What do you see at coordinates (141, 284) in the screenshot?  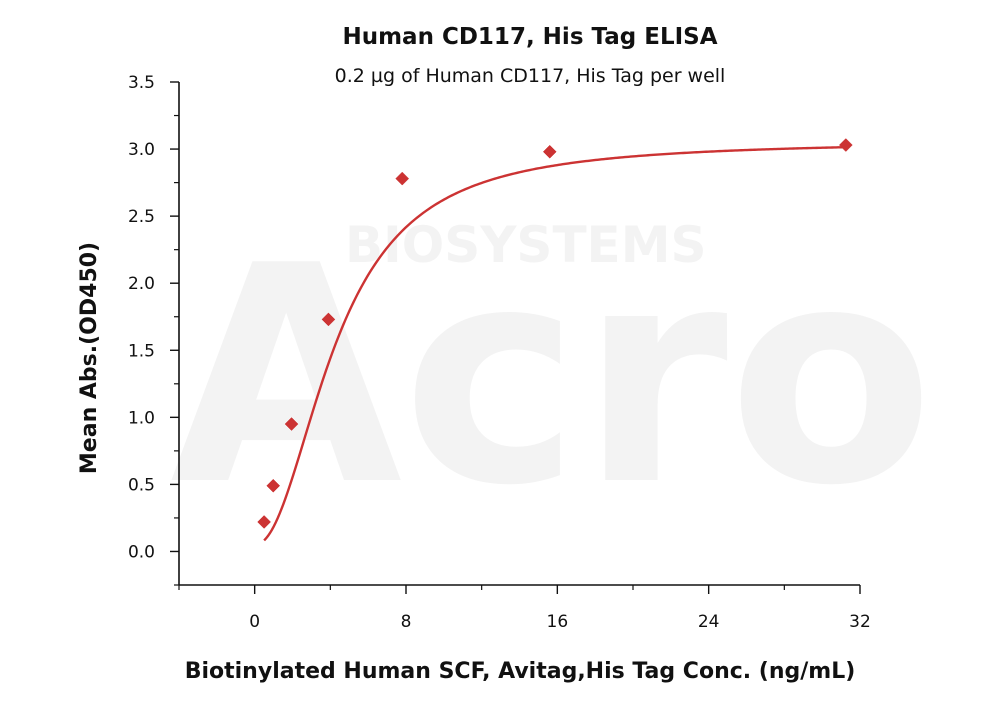 I see `y-tick-label: 2.0` at bounding box center [141, 284].